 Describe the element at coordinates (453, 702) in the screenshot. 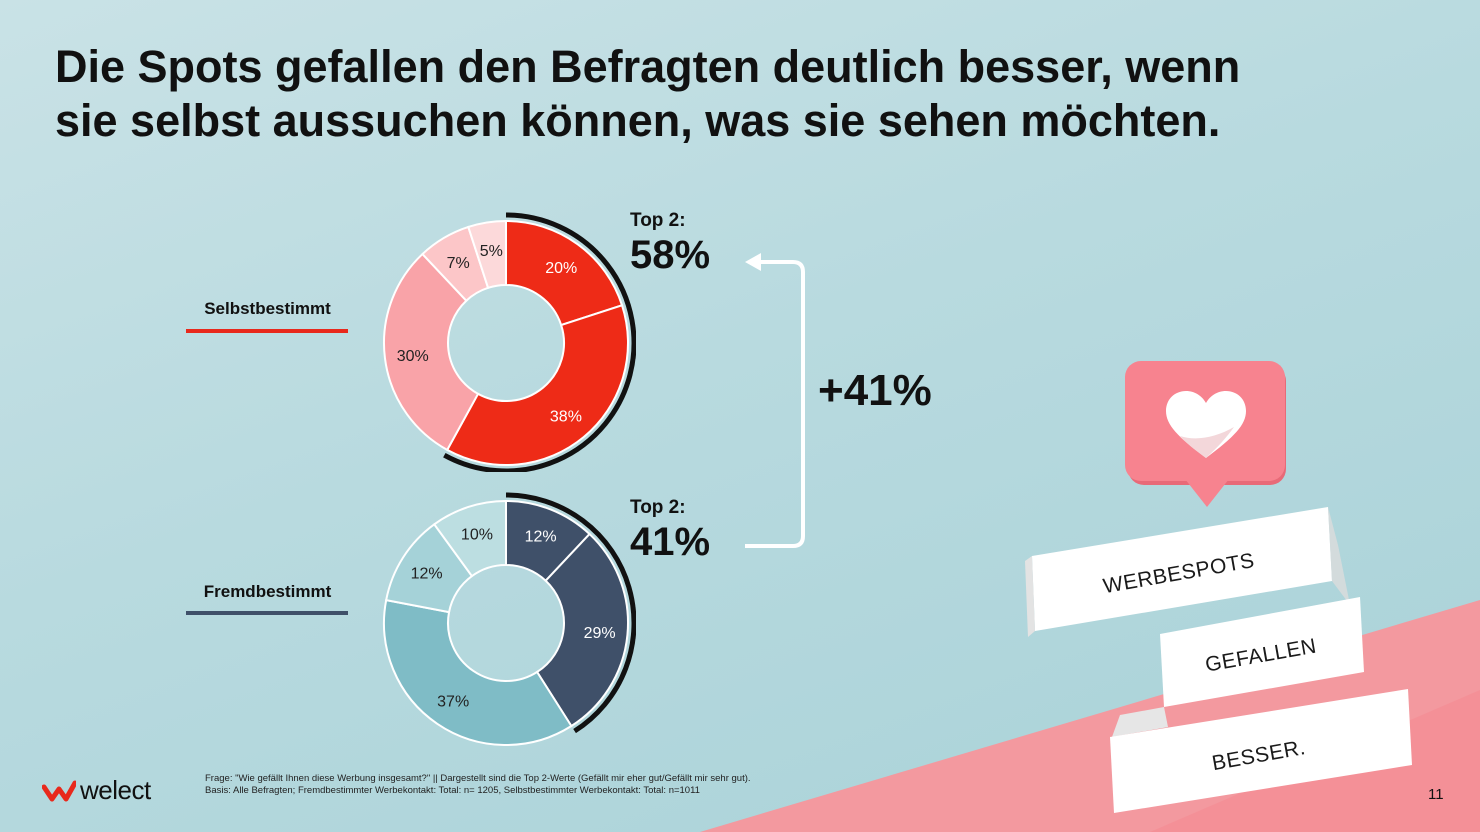

I see `fremdbestimmt-slice-label: 37%` at that location.